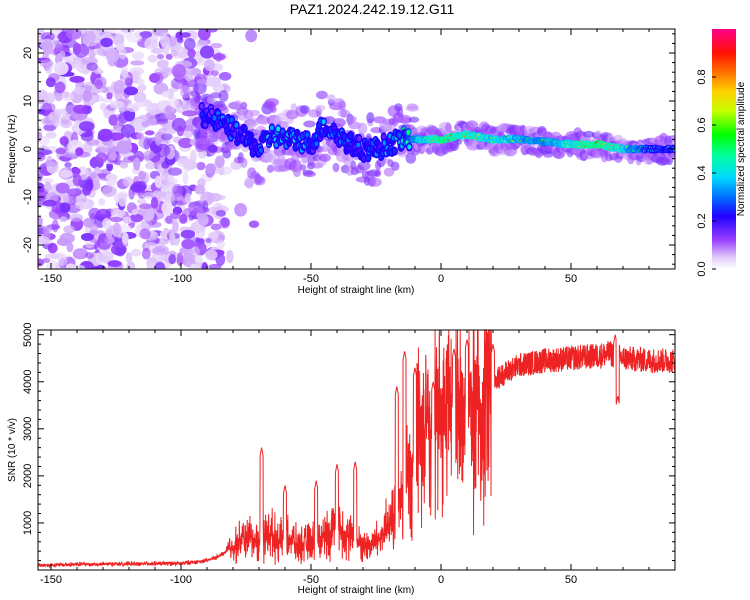  Describe the element at coordinates (356, 290) in the screenshot. I see `spectrogram-xlabel: Height of straight line (km)` at that location.